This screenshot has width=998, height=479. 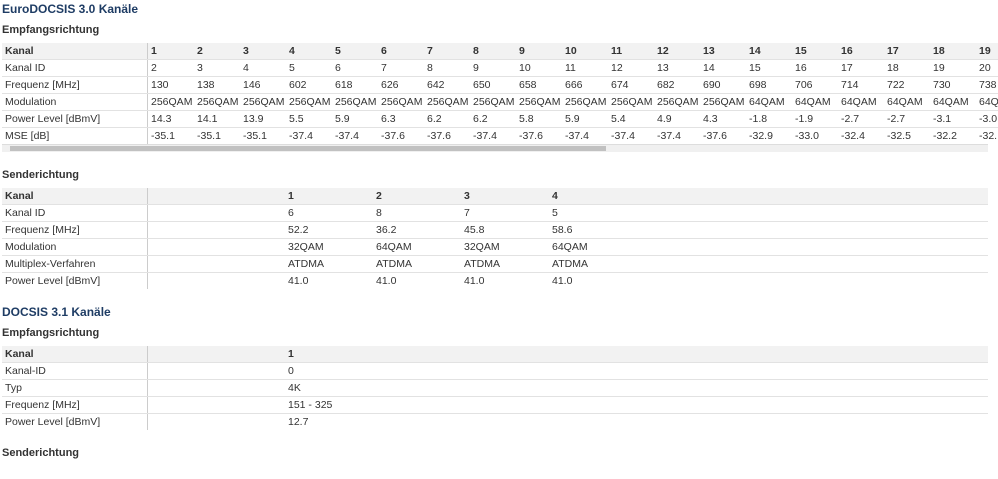 What do you see at coordinates (945, 136) in the screenshot?
I see `cell: -32.2` at bounding box center [945, 136].